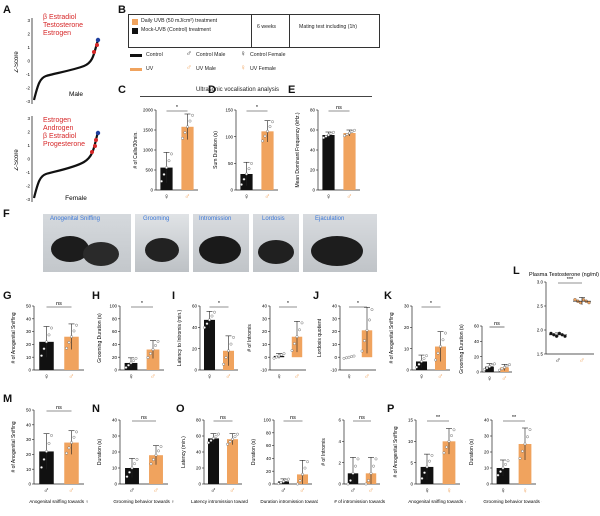  What do you see at coordinates (115, 344) in the screenshot?
I see `y-tick-label: 40` at bounding box center [115, 344].